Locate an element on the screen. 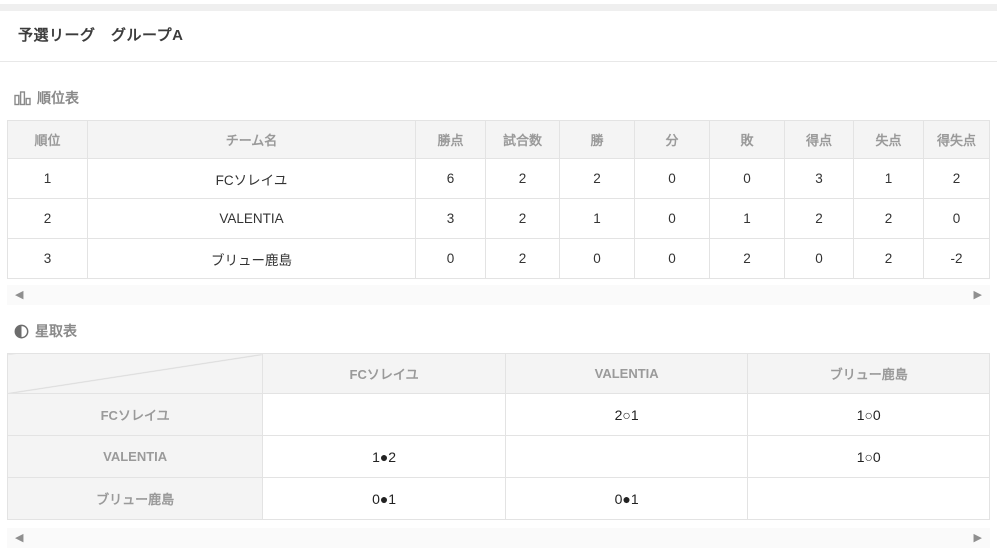 The height and width of the screenshot is (557, 997). corner-diagonal-cell is located at coordinates (135, 373).